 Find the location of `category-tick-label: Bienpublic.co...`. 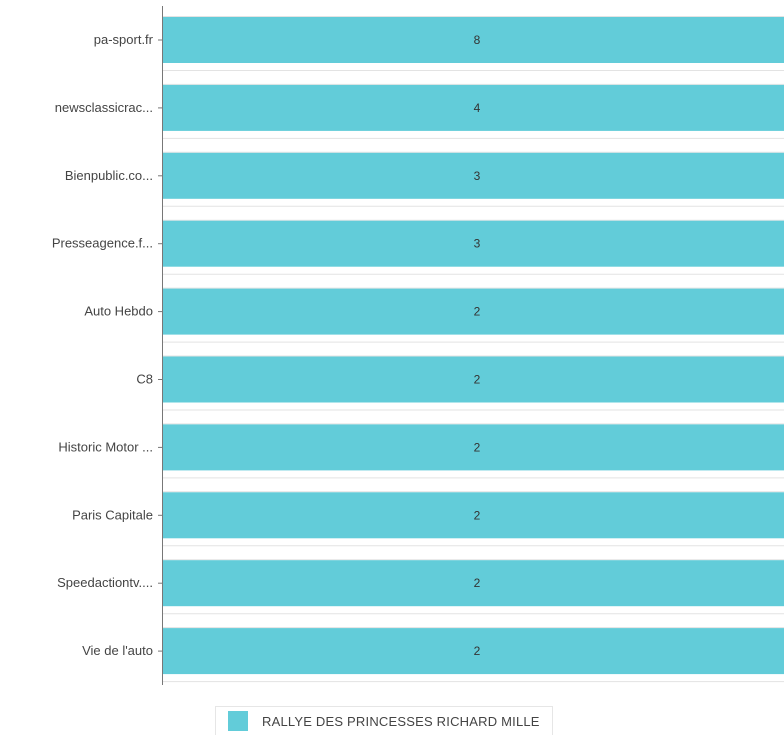

category-tick-label: Bienpublic.co... is located at coordinates (109, 175).